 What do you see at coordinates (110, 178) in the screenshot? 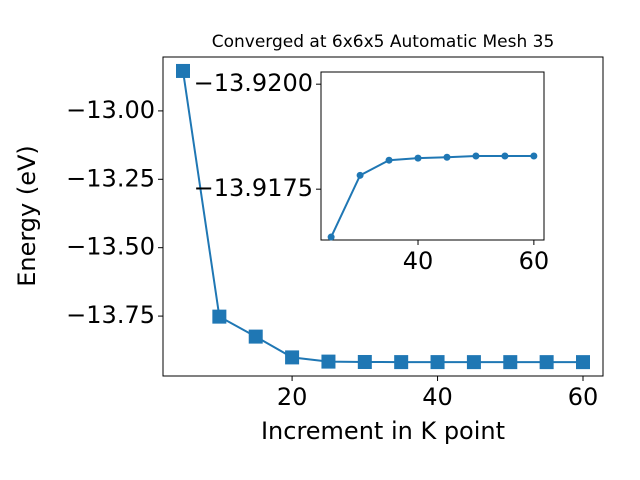
I see `y-tick-label: −13.25` at bounding box center [110, 178].